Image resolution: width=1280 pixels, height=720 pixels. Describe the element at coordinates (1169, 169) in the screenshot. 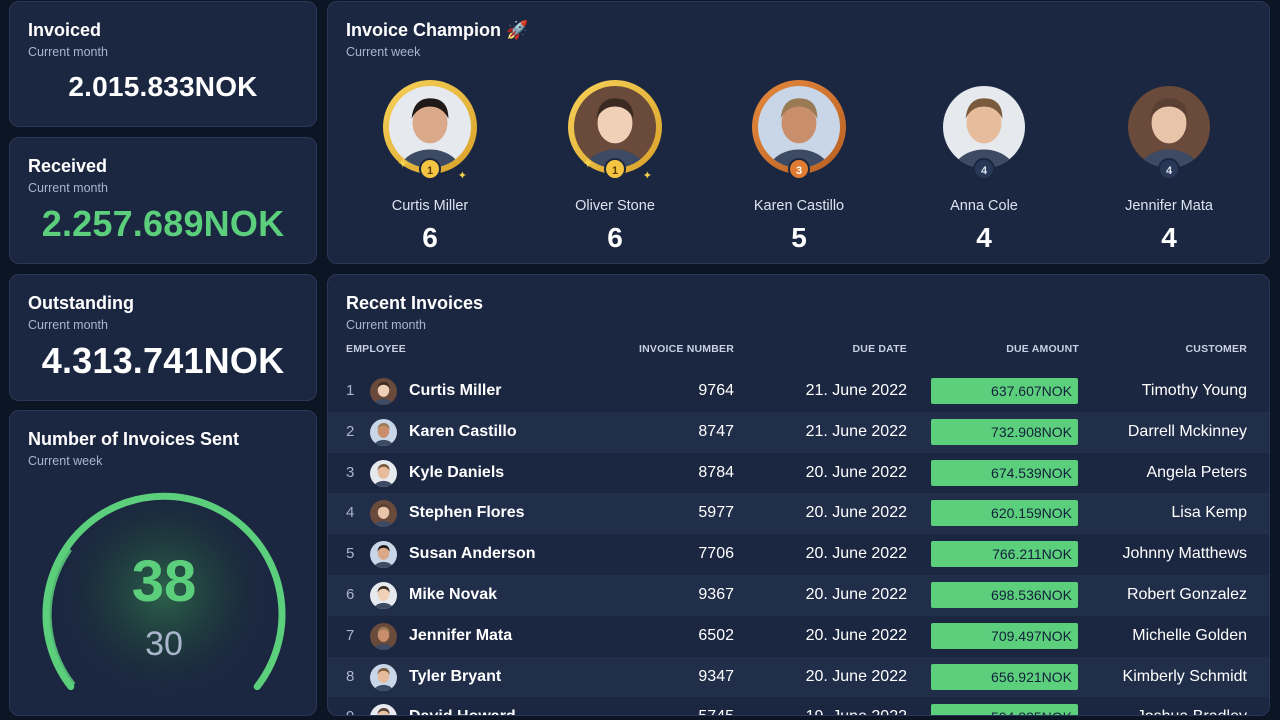

I see `rank-badge: 4` at that location.